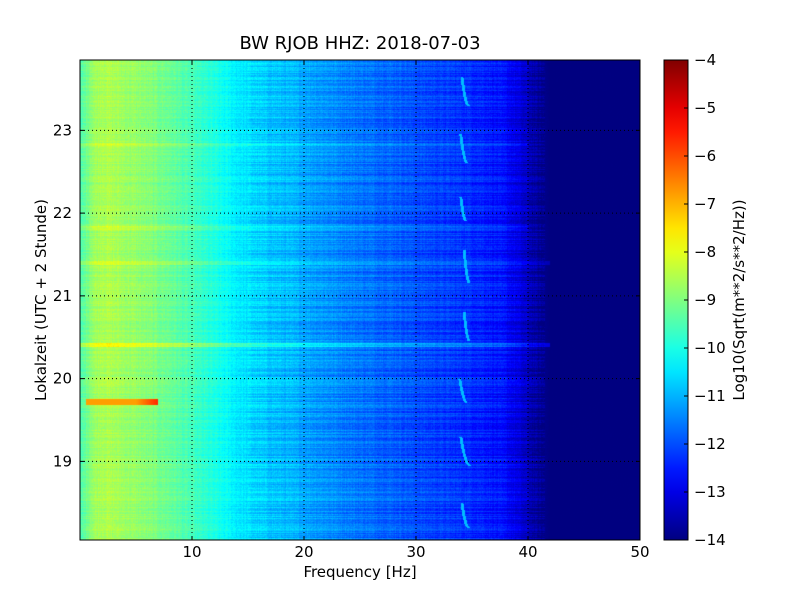 The height and width of the screenshot is (600, 800). What do you see at coordinates (62, 213) in the screenshot?
I see `y-tick-label: 22` at bounding box center [62, 213].